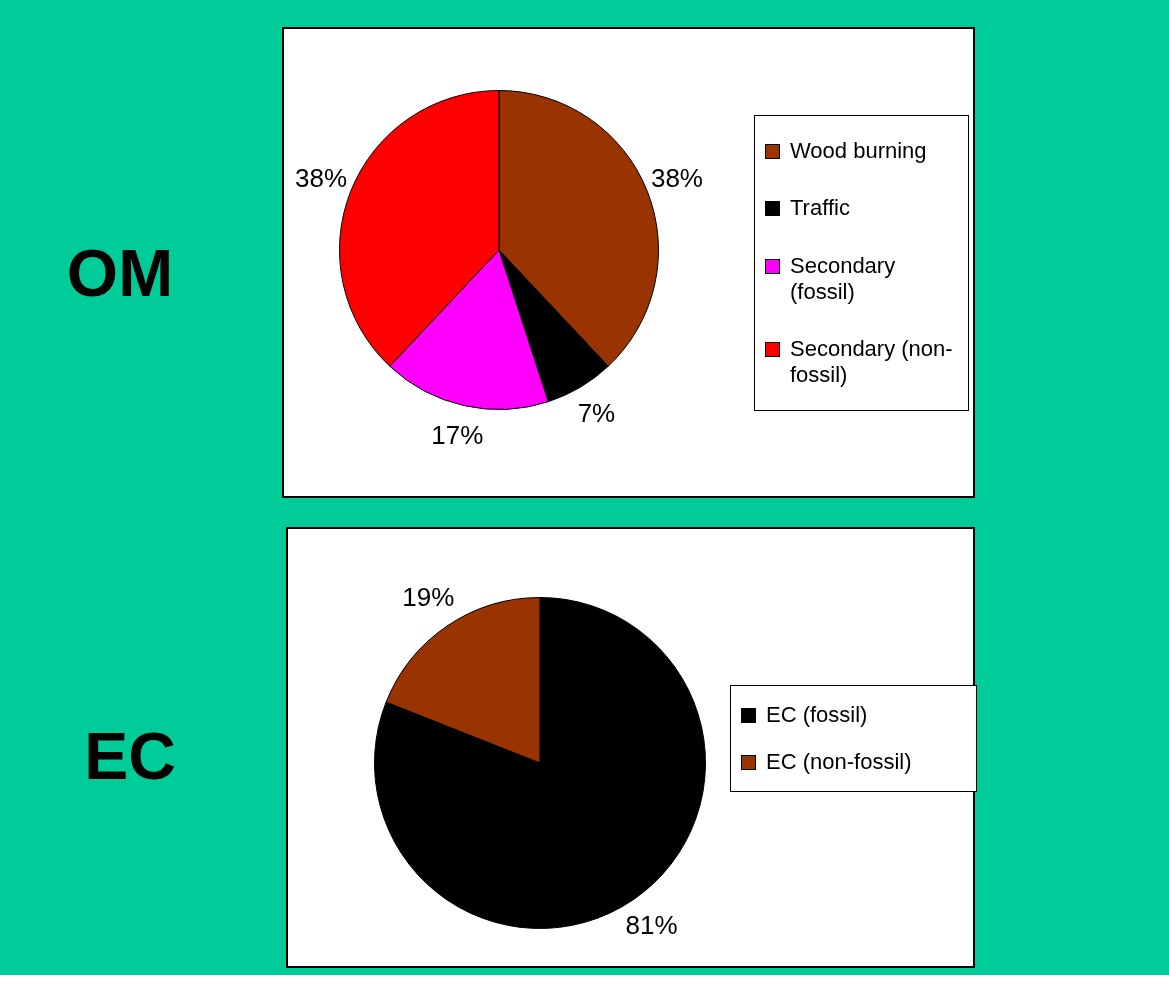 The image size is (1169, 997). What do you see at coordinates (820, 208) in the screenshot?
I see `legend-label: Traffic` at bounding box center [820, 208].